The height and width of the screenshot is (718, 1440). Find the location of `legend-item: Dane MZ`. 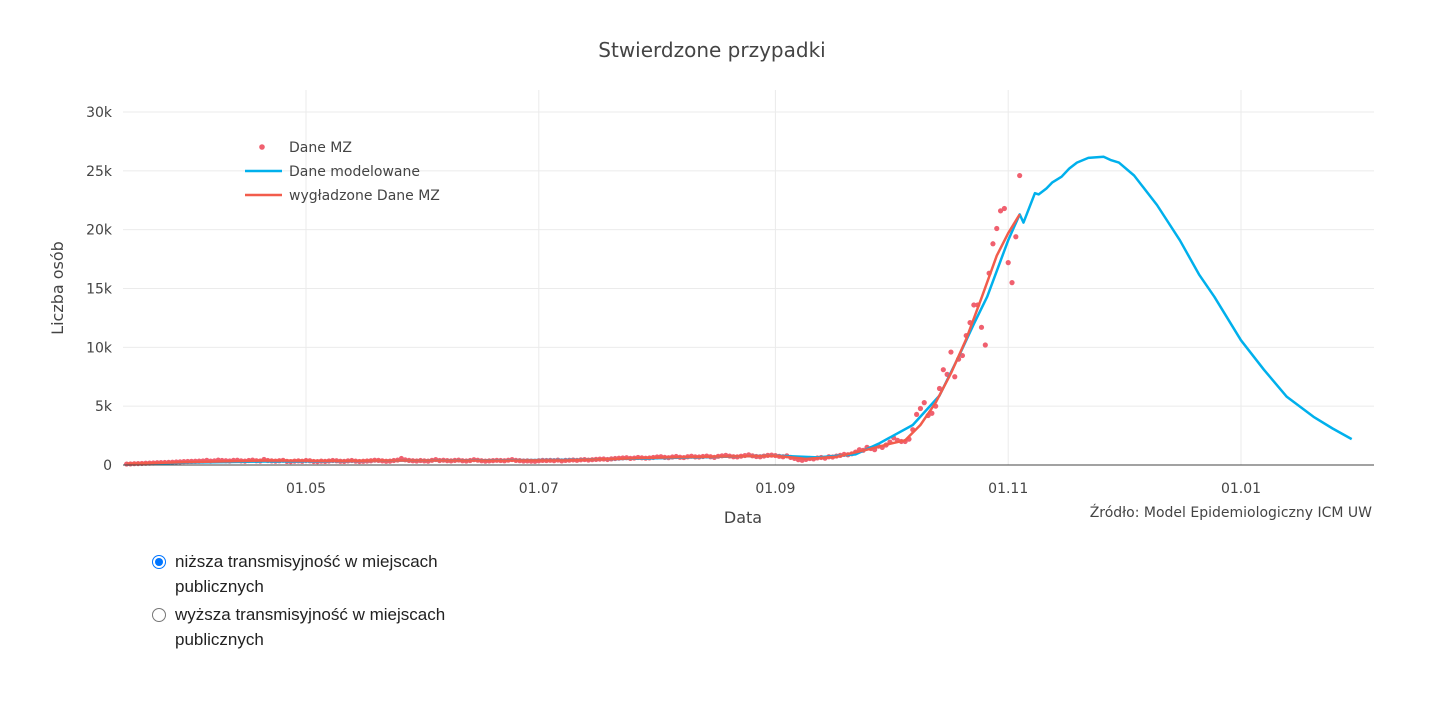

legend-item: Dane MZ is located at coordinates (305, 148).